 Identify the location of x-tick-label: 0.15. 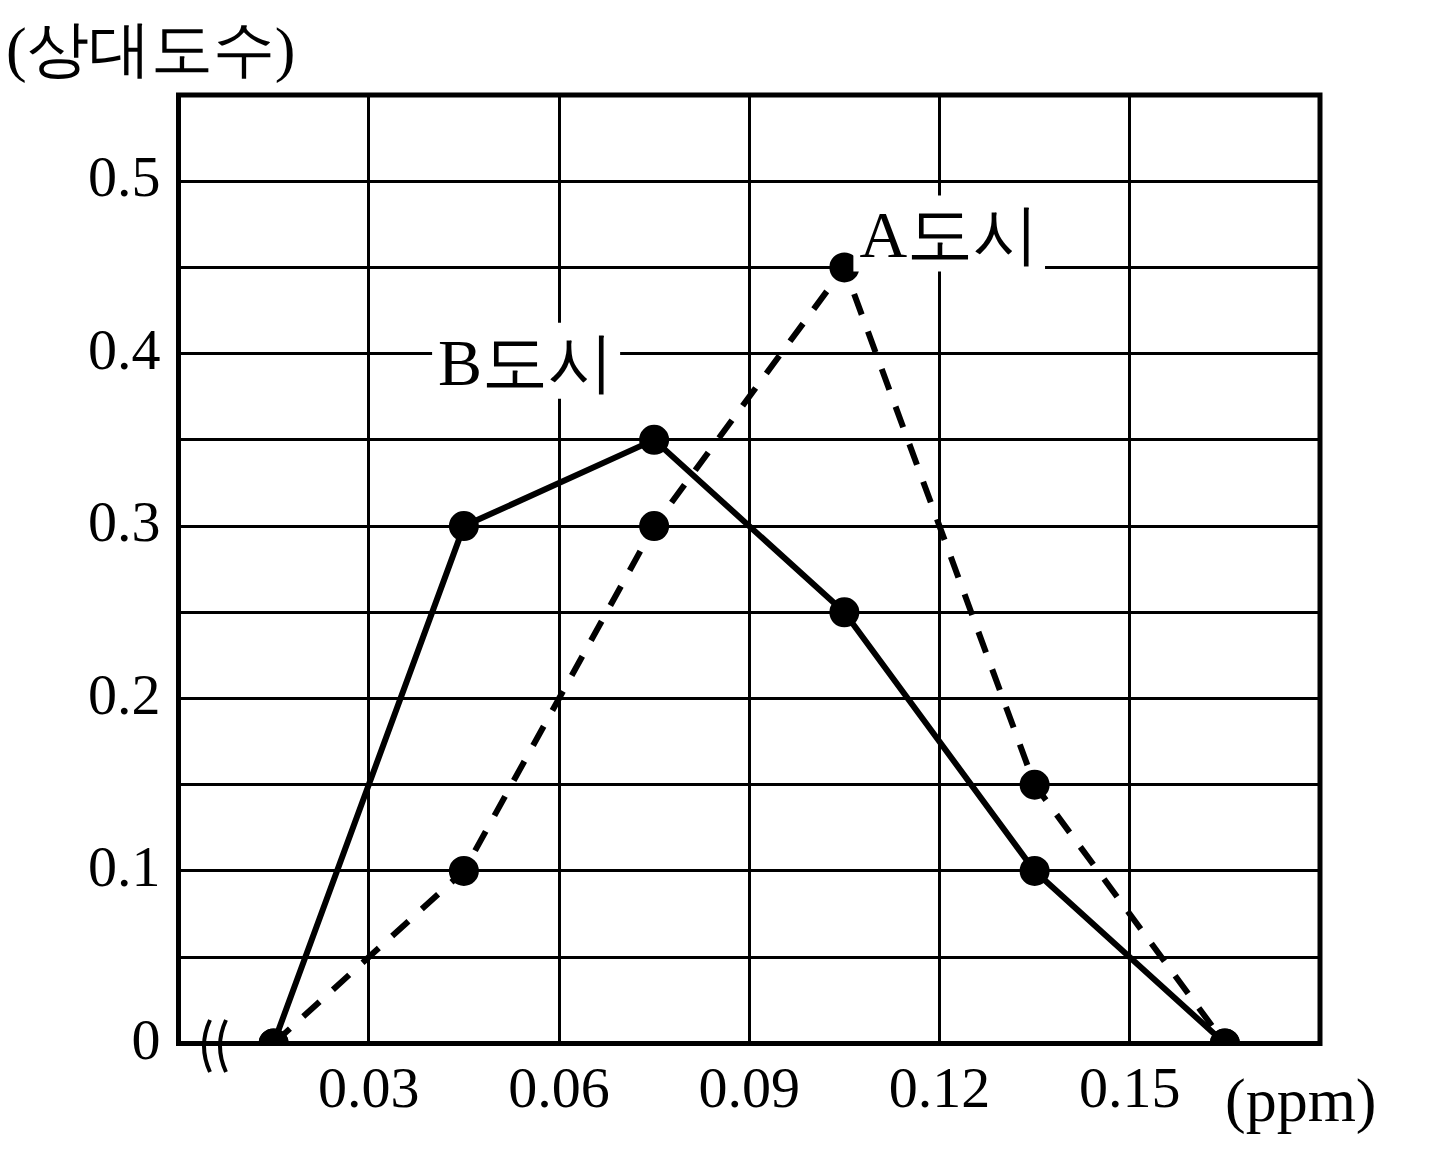
(1130, 1088).